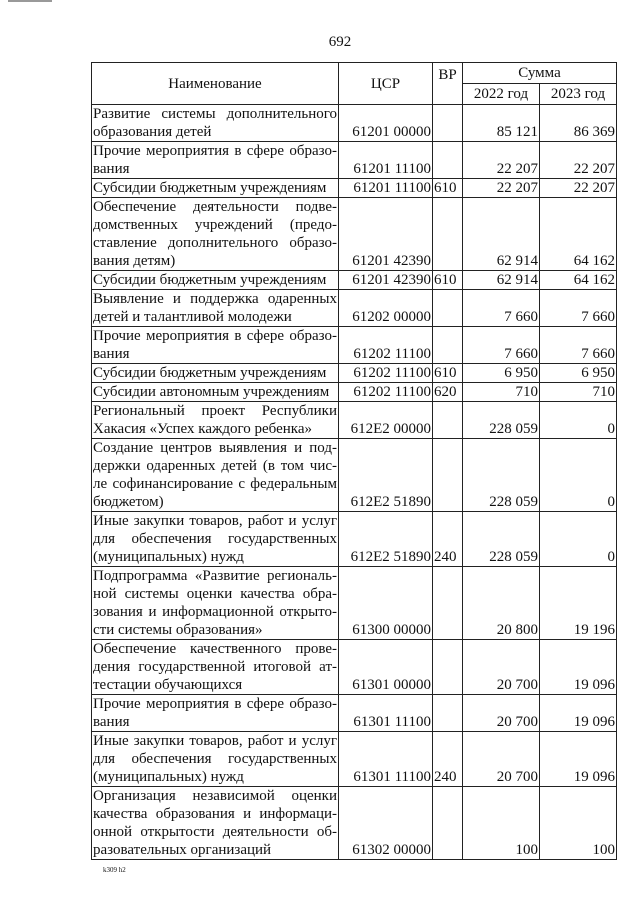 Image resolution: width=639 pixels, height=905 pixels. What do you see at coordinates (578, 823) in the screenshot?
I see `cell-2023: 100` at bounding box center [578, 823].